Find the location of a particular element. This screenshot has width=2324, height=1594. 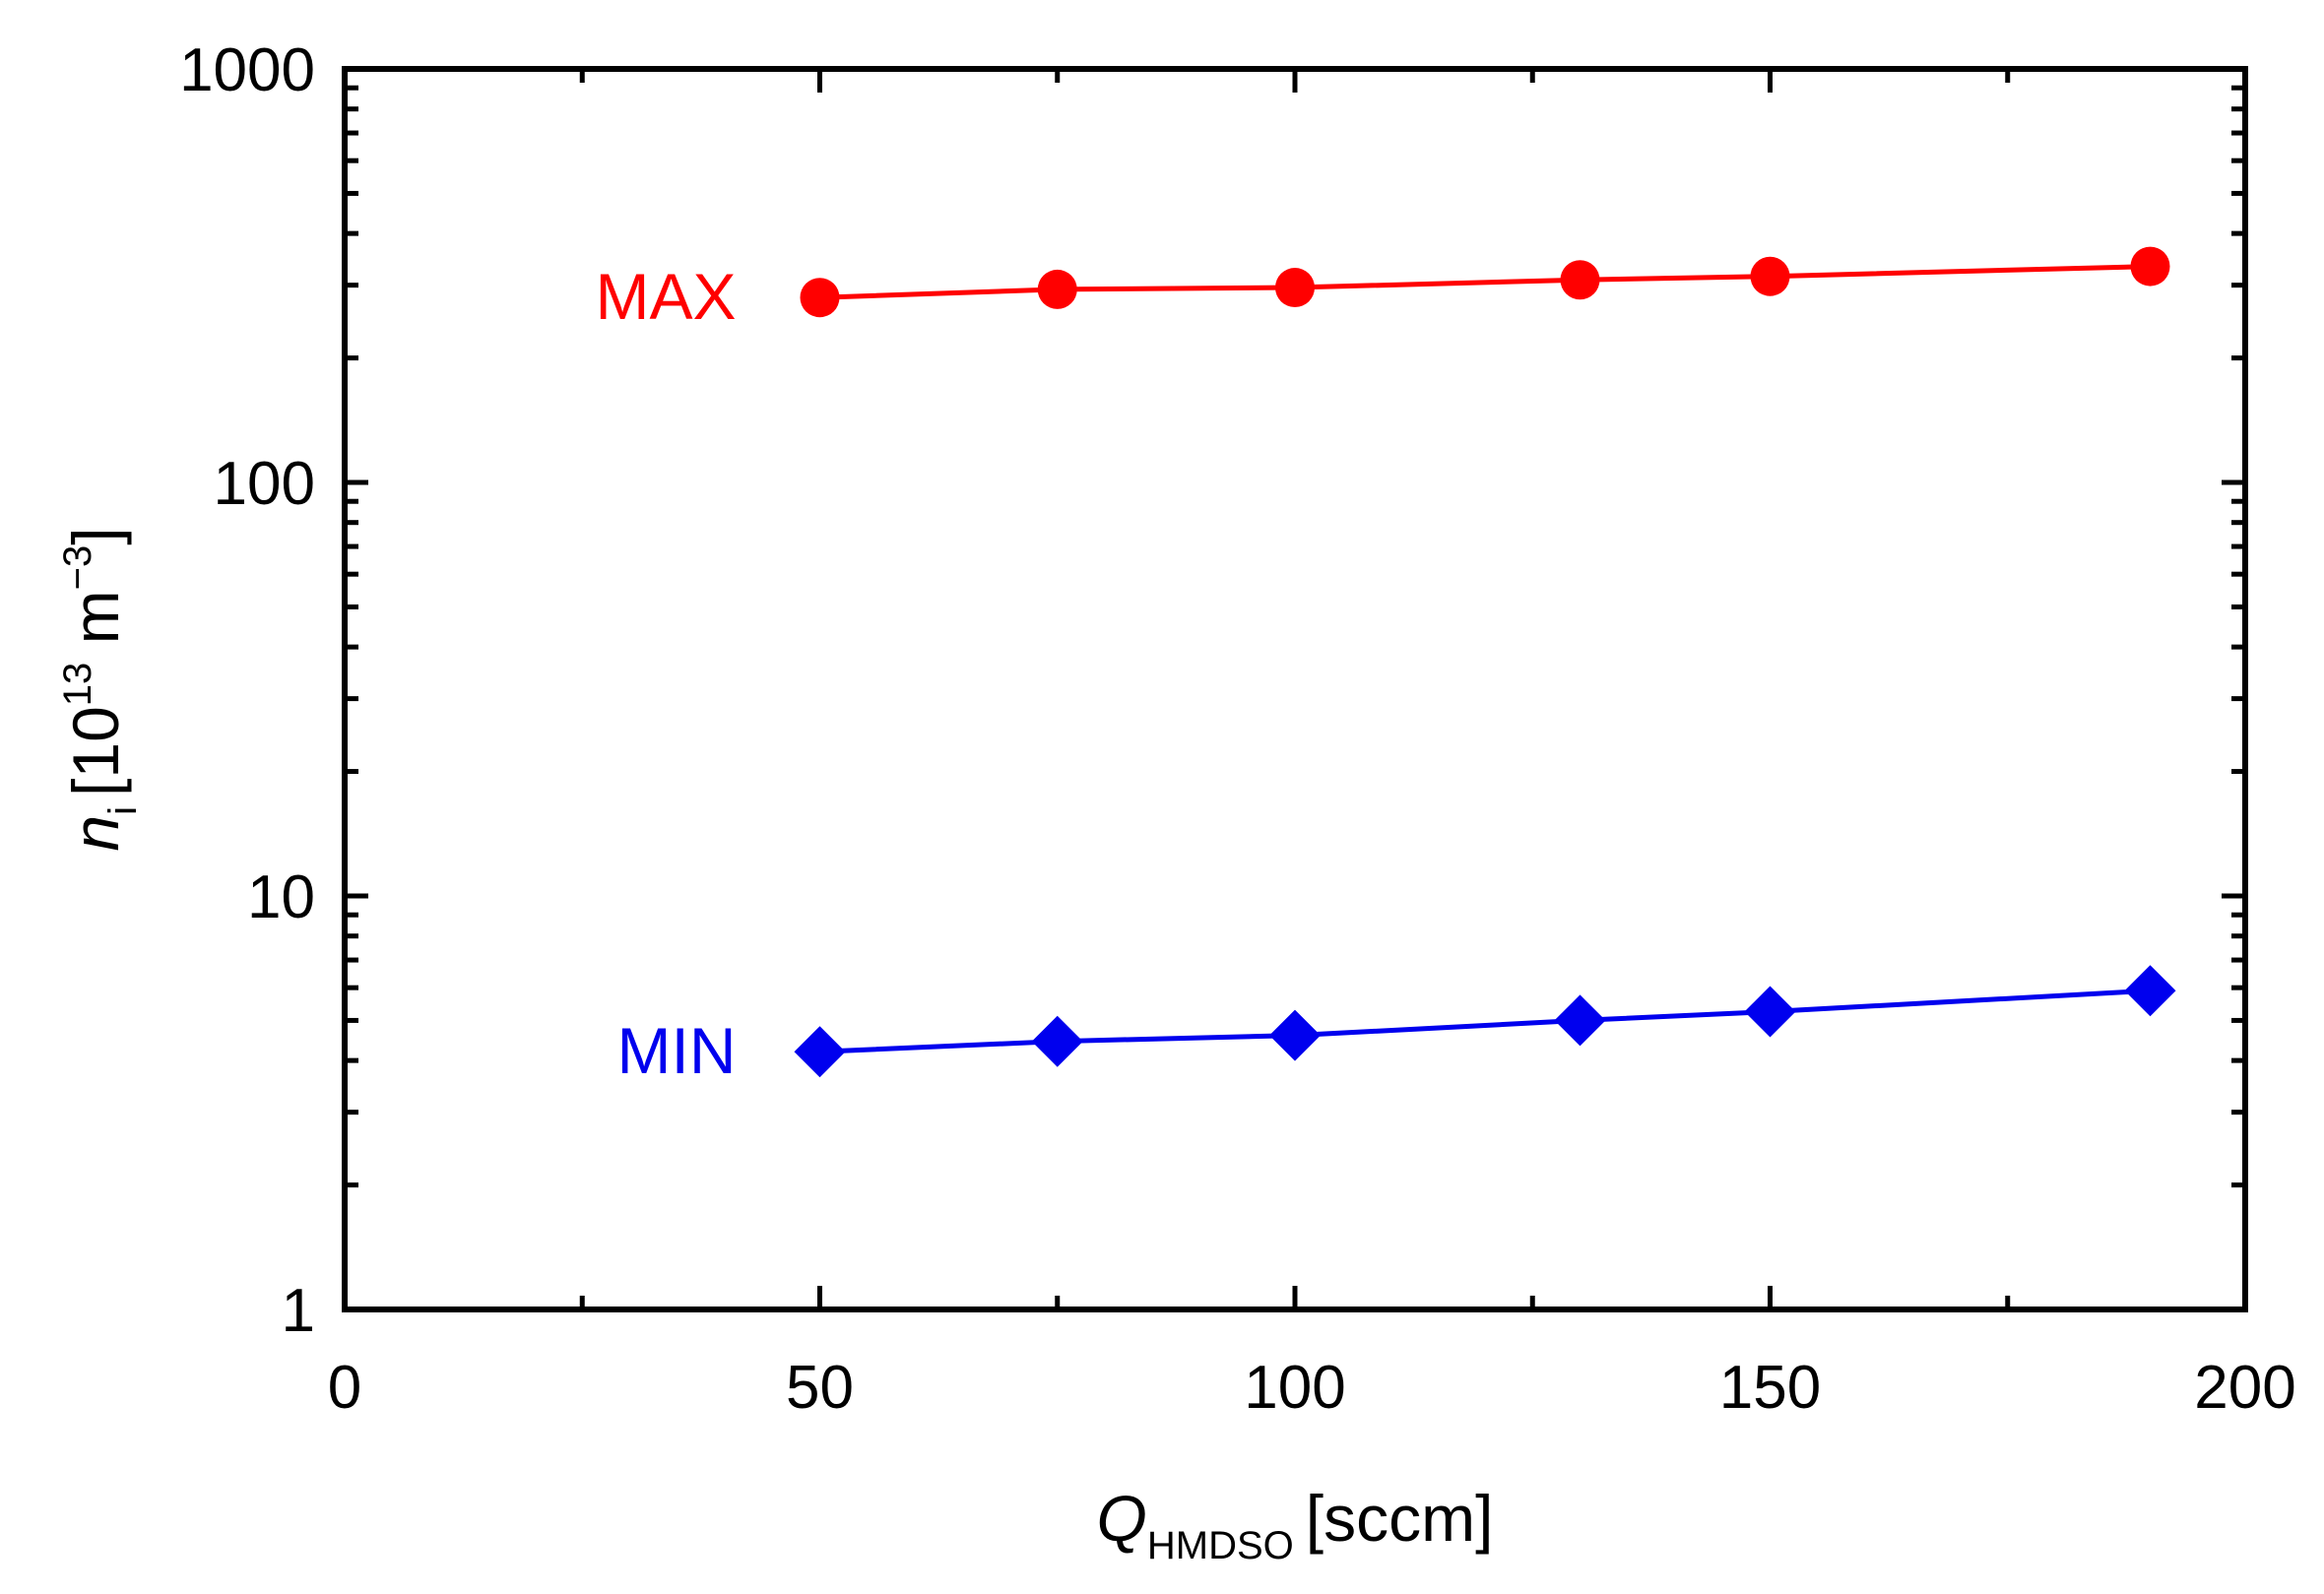

x-tick-labels: 0 50 100 150 200 is located at coordinates (1312, 1388).